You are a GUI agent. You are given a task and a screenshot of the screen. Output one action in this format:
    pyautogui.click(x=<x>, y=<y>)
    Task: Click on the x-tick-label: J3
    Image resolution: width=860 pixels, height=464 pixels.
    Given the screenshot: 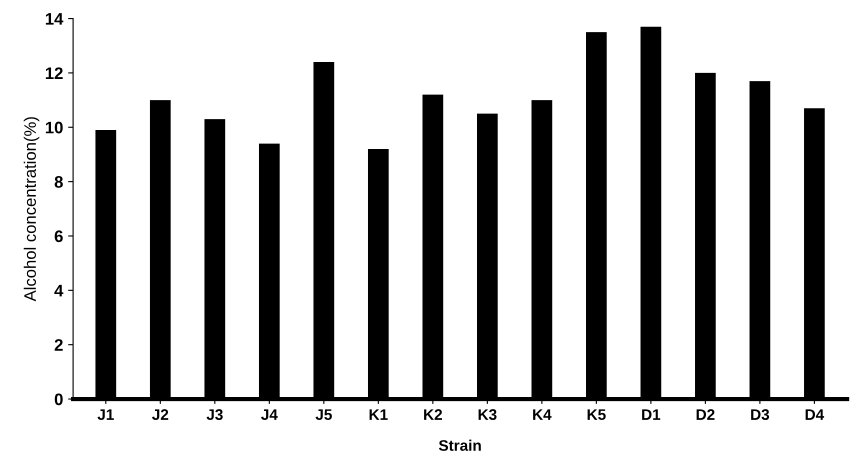 What is the action you would take?
    pyautogui.click(x=214, y=414)
    